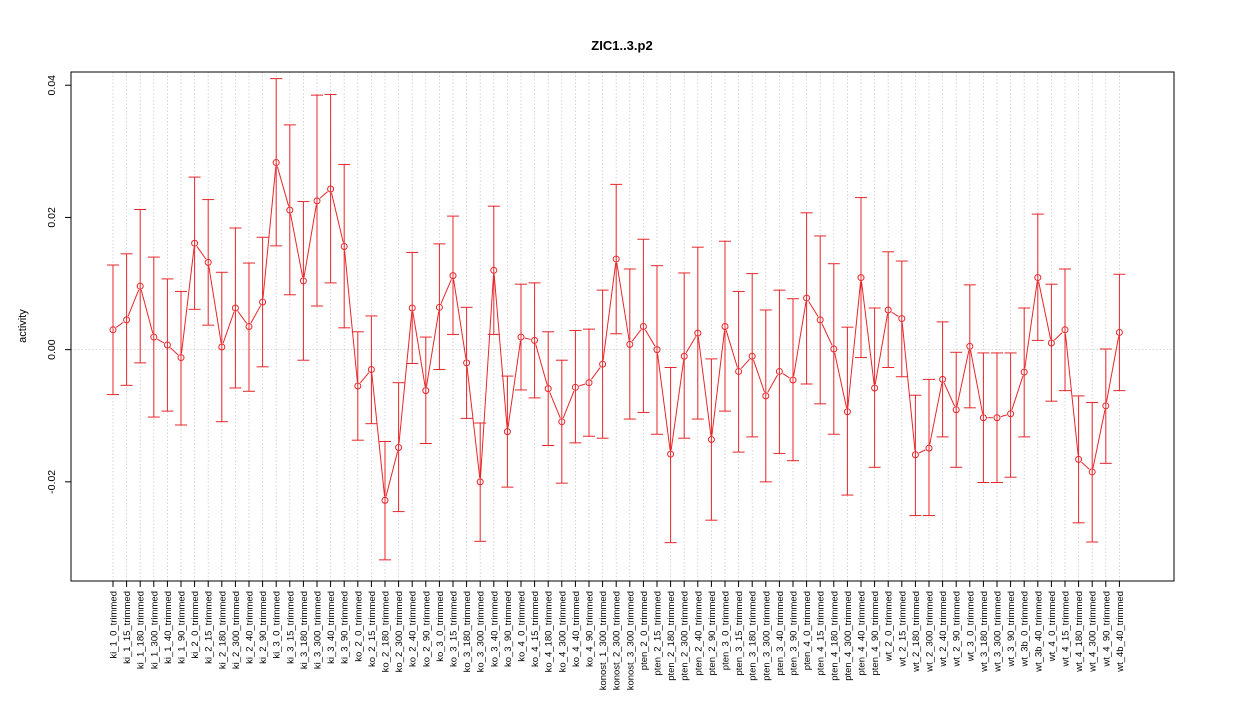 This screenshot has height=720, width=1245. What do you see at coordinates (943, 629) in the screenshot?
I see `x-tick-label: wt_2_40_trimmed` at bounding box center [943, 629].